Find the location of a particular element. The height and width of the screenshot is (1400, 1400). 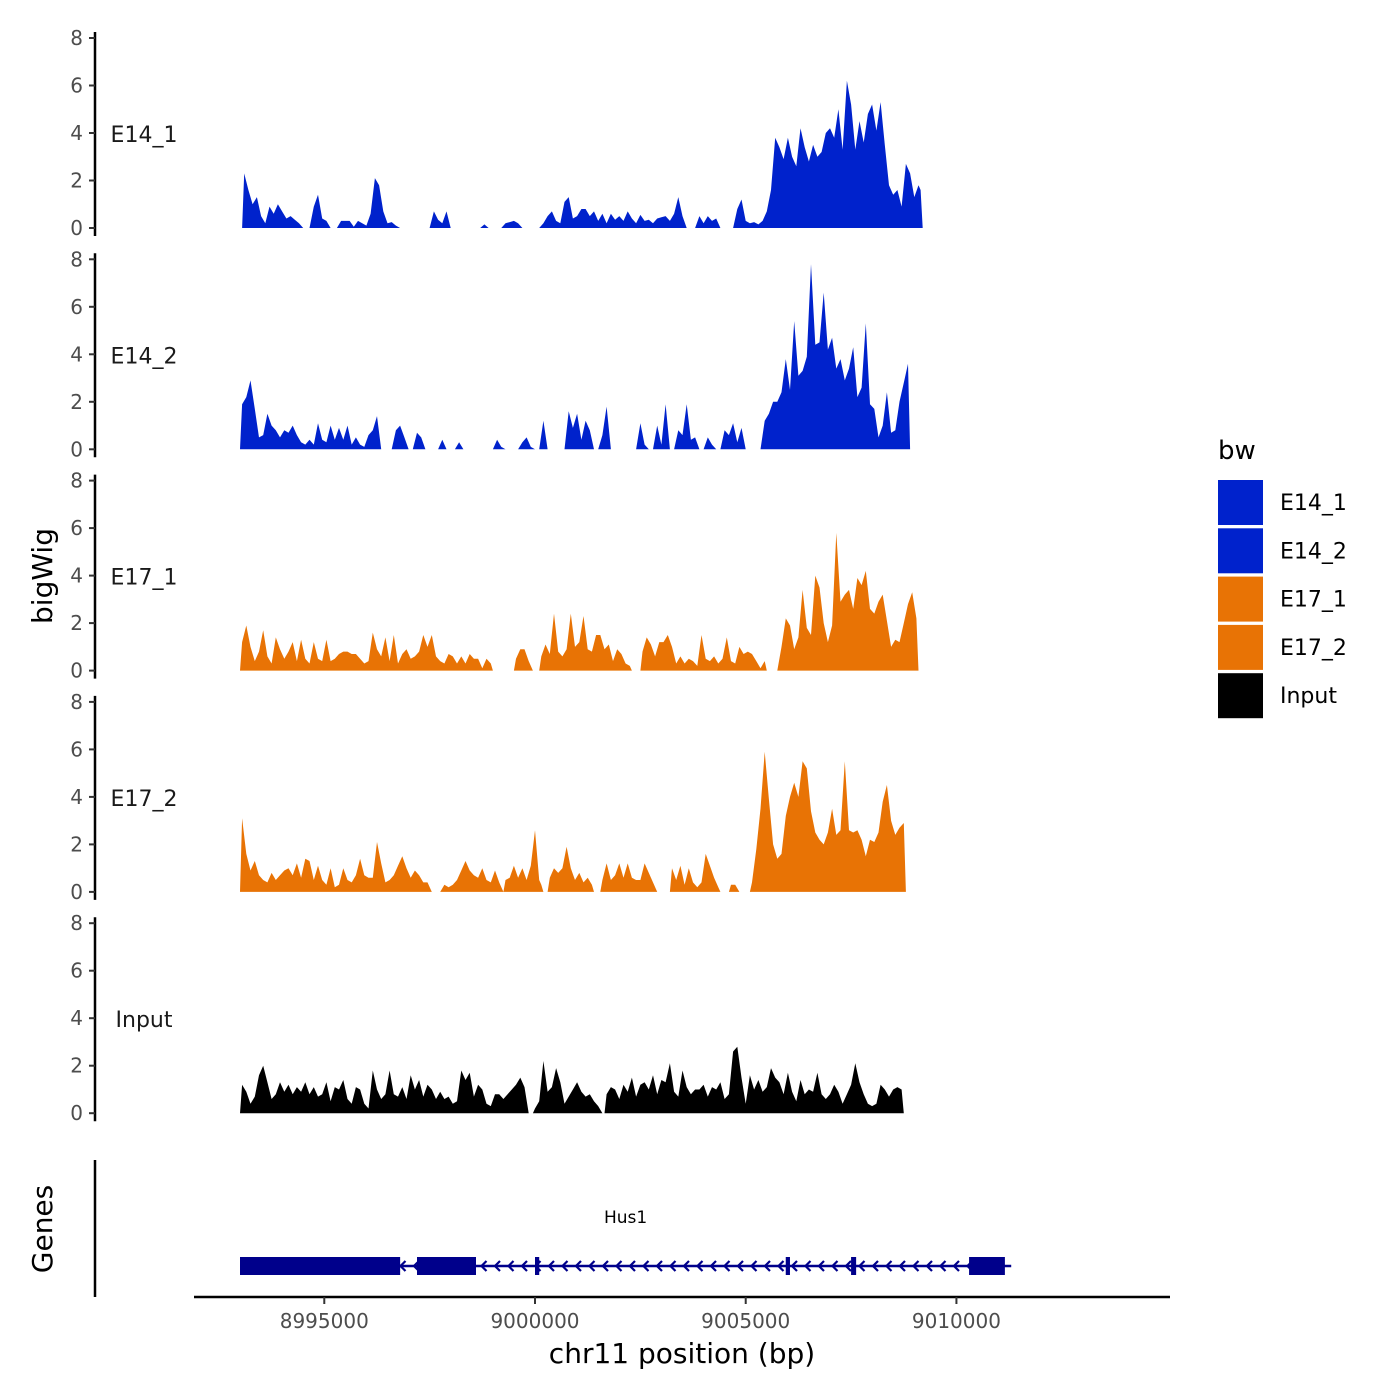

track-e14-1: 0 2 4 6 8 E14_1 is located at coordinates (496, 133).